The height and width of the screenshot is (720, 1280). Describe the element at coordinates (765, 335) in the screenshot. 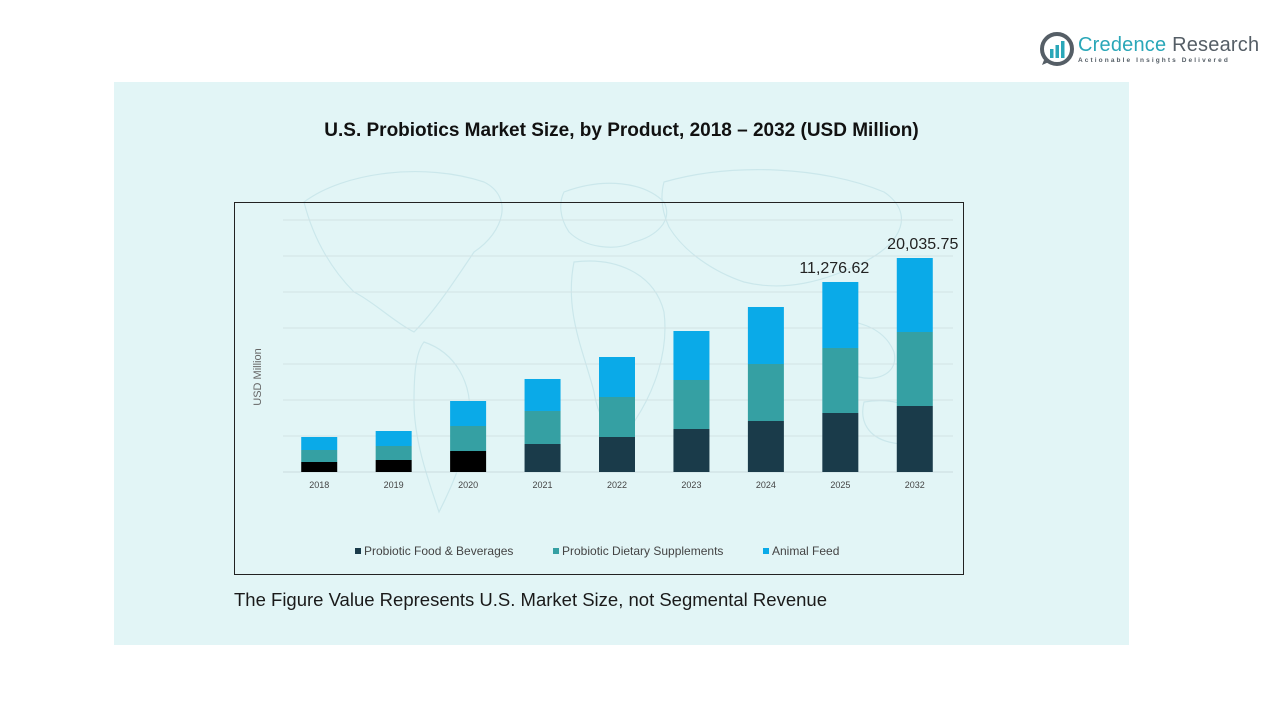

I see `bar-segment-animal-feed-2024` at that location.